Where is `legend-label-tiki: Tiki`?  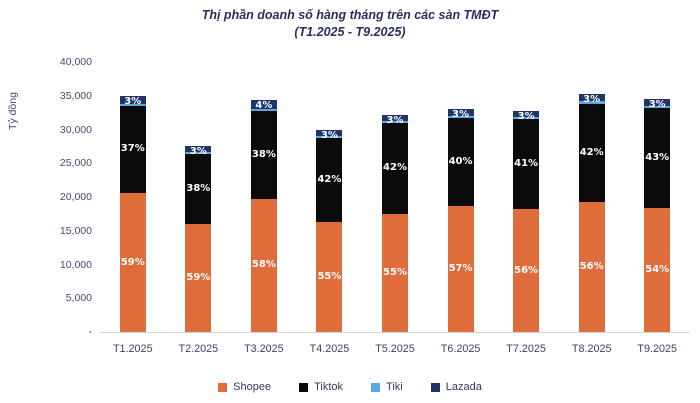
legend-label-tiki: Tiki is located at coordinates (394, 387).